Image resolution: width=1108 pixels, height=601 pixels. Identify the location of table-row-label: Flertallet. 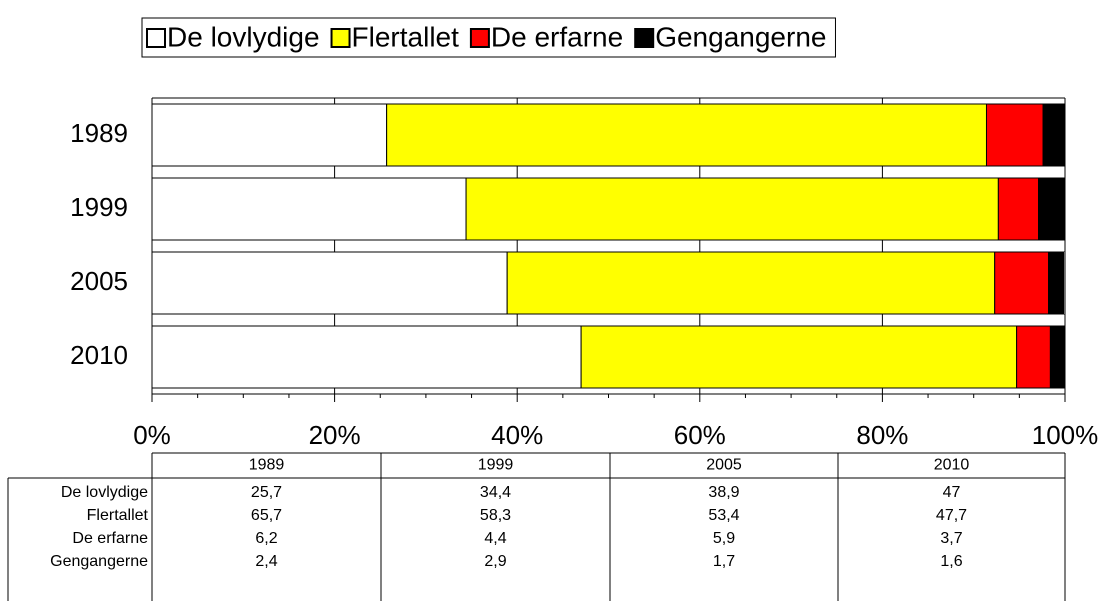
(118, 515).